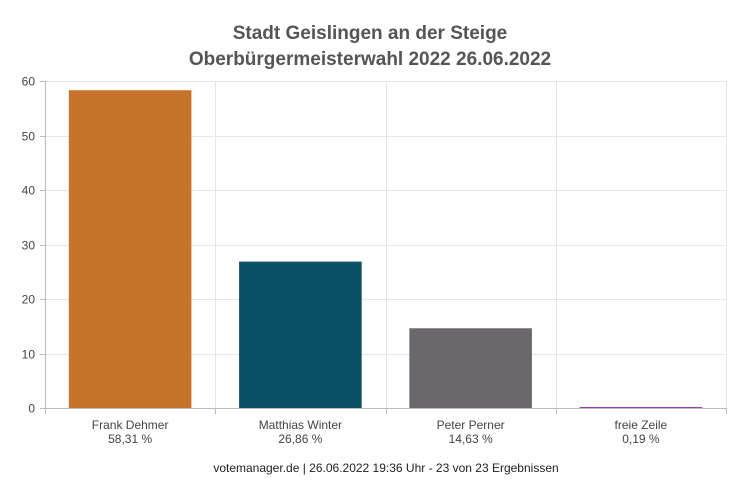 This screenshot has width=740, height=493. Describe the element at coordinates (29, 300) in the screenshot. I see `y-tick-label: 20` at that location.